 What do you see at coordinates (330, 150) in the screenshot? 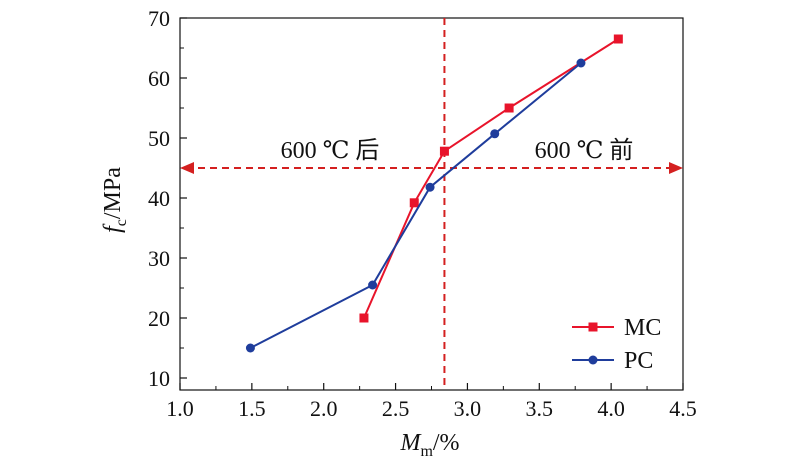
I see `annotation-after-600: 600 ℃ 后` at bounding box center [330, 150].